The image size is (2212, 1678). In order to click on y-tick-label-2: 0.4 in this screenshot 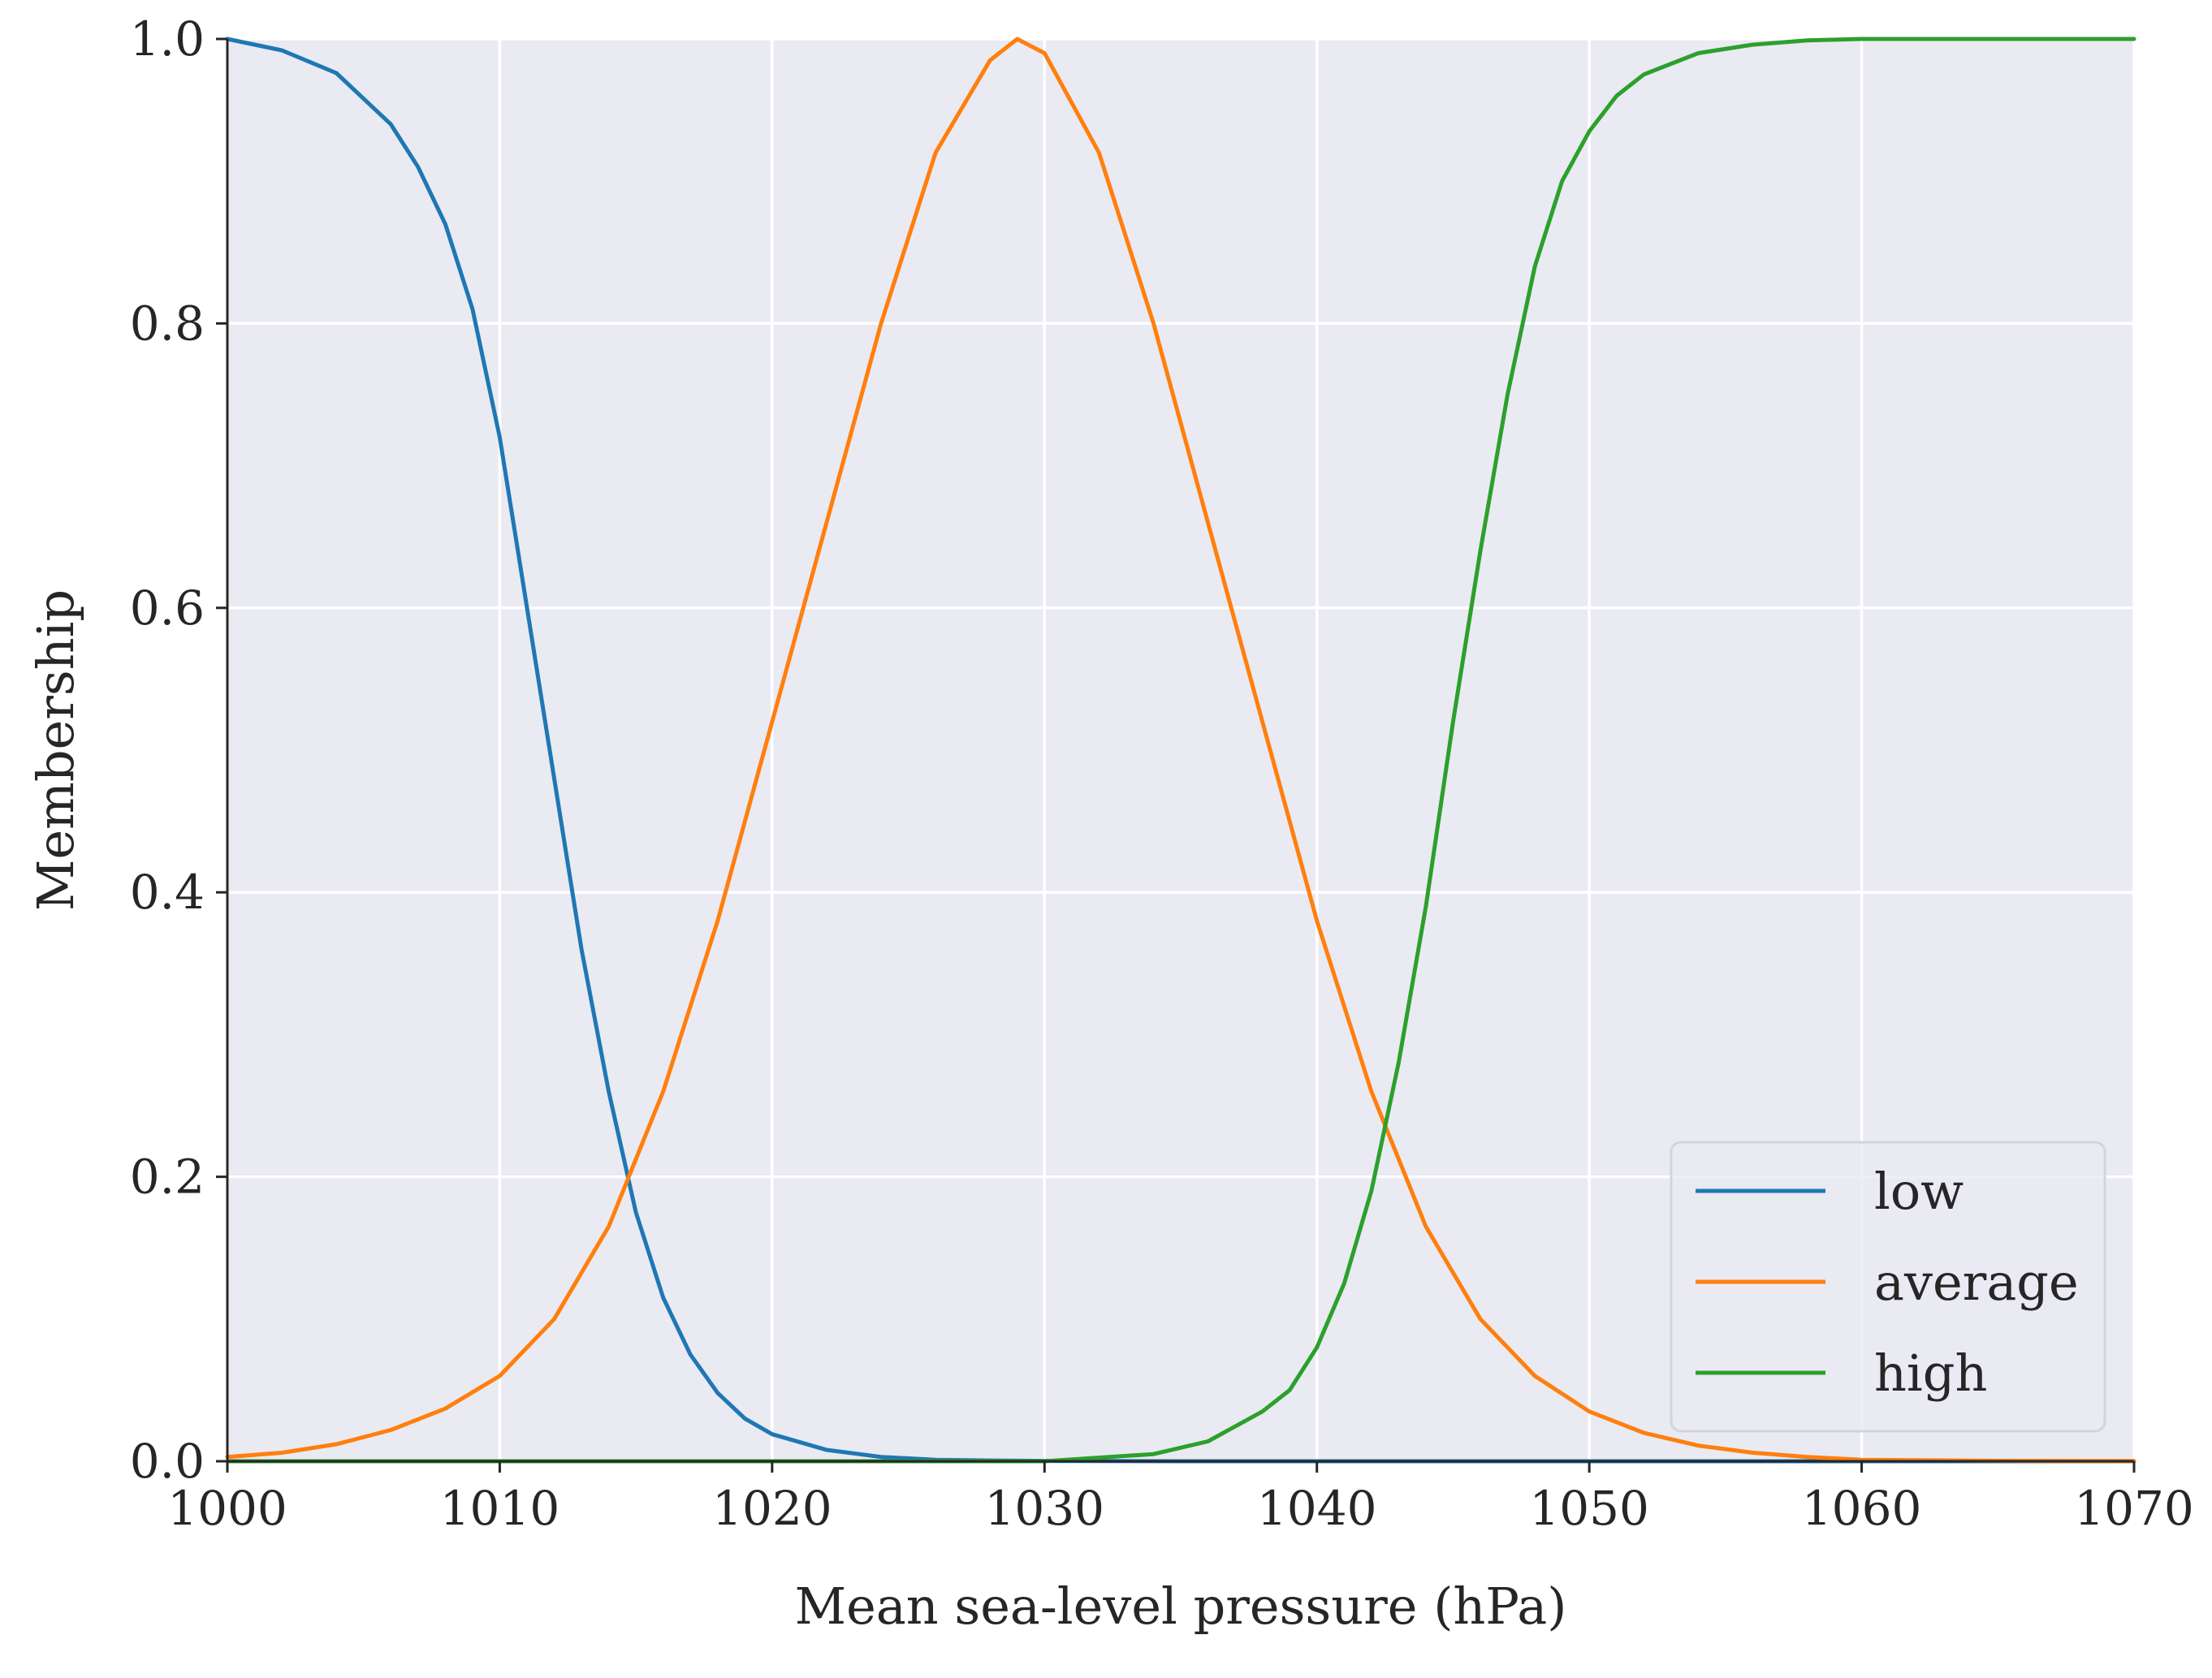, I will do `click(167, 892)`.